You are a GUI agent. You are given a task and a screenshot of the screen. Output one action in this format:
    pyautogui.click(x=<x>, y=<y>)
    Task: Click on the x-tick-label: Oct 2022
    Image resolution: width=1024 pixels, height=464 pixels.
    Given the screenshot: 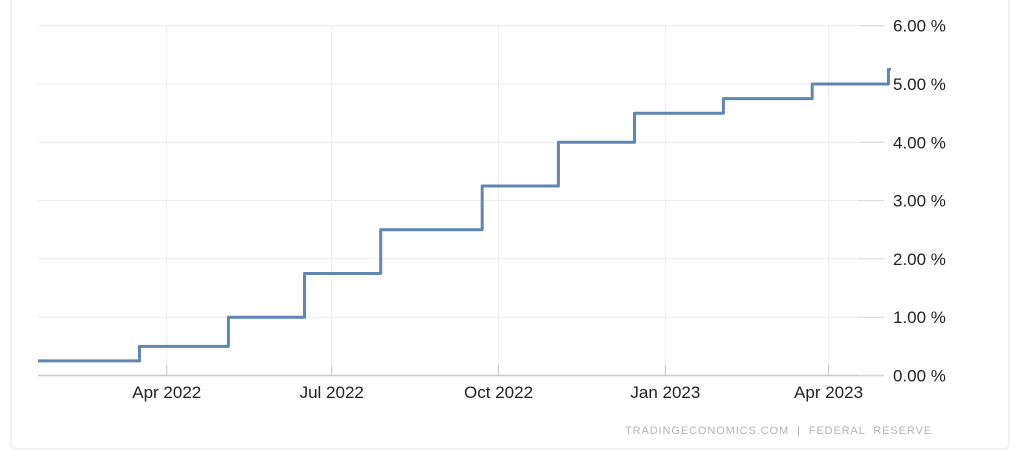 What is the action you would take?
    pyautogui.click(x=498, y=392)
    